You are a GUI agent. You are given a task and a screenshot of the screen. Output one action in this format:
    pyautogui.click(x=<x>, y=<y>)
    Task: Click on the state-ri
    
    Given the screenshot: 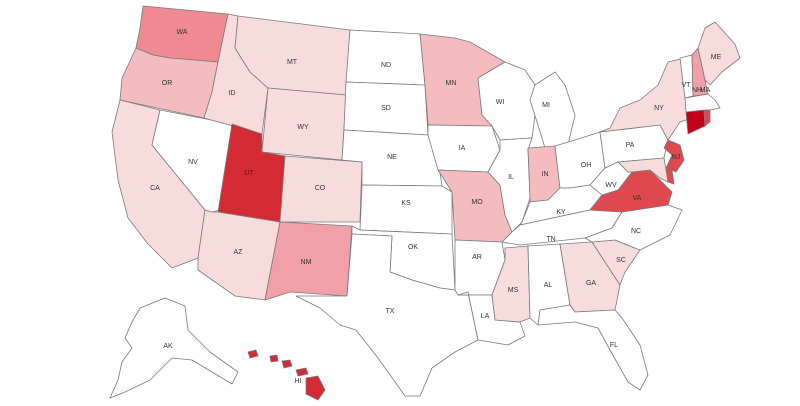 What is the action you would take?
    pyautogui.click(x=707, y=118)
    